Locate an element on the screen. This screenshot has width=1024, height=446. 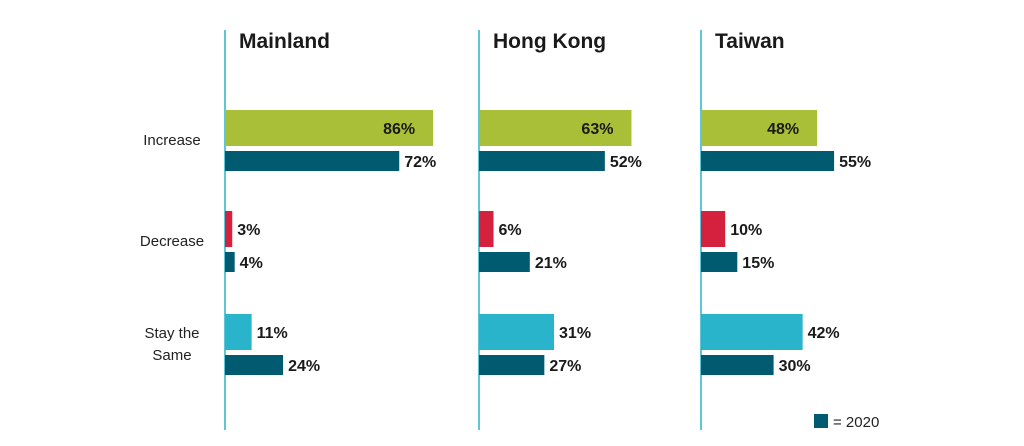
panel-taiwan: Taiwan 48% 55% 10% 15% 42% 30% is located at coordinates (785, 230).